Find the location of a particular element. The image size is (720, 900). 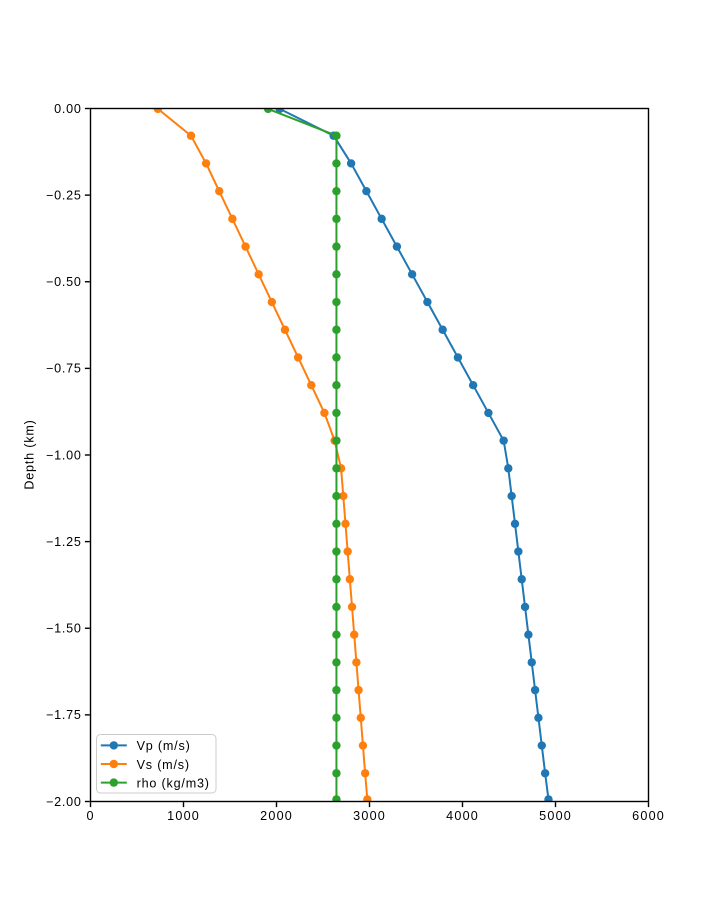

svg-text: −1.00 is located at coordinates (64, 455).